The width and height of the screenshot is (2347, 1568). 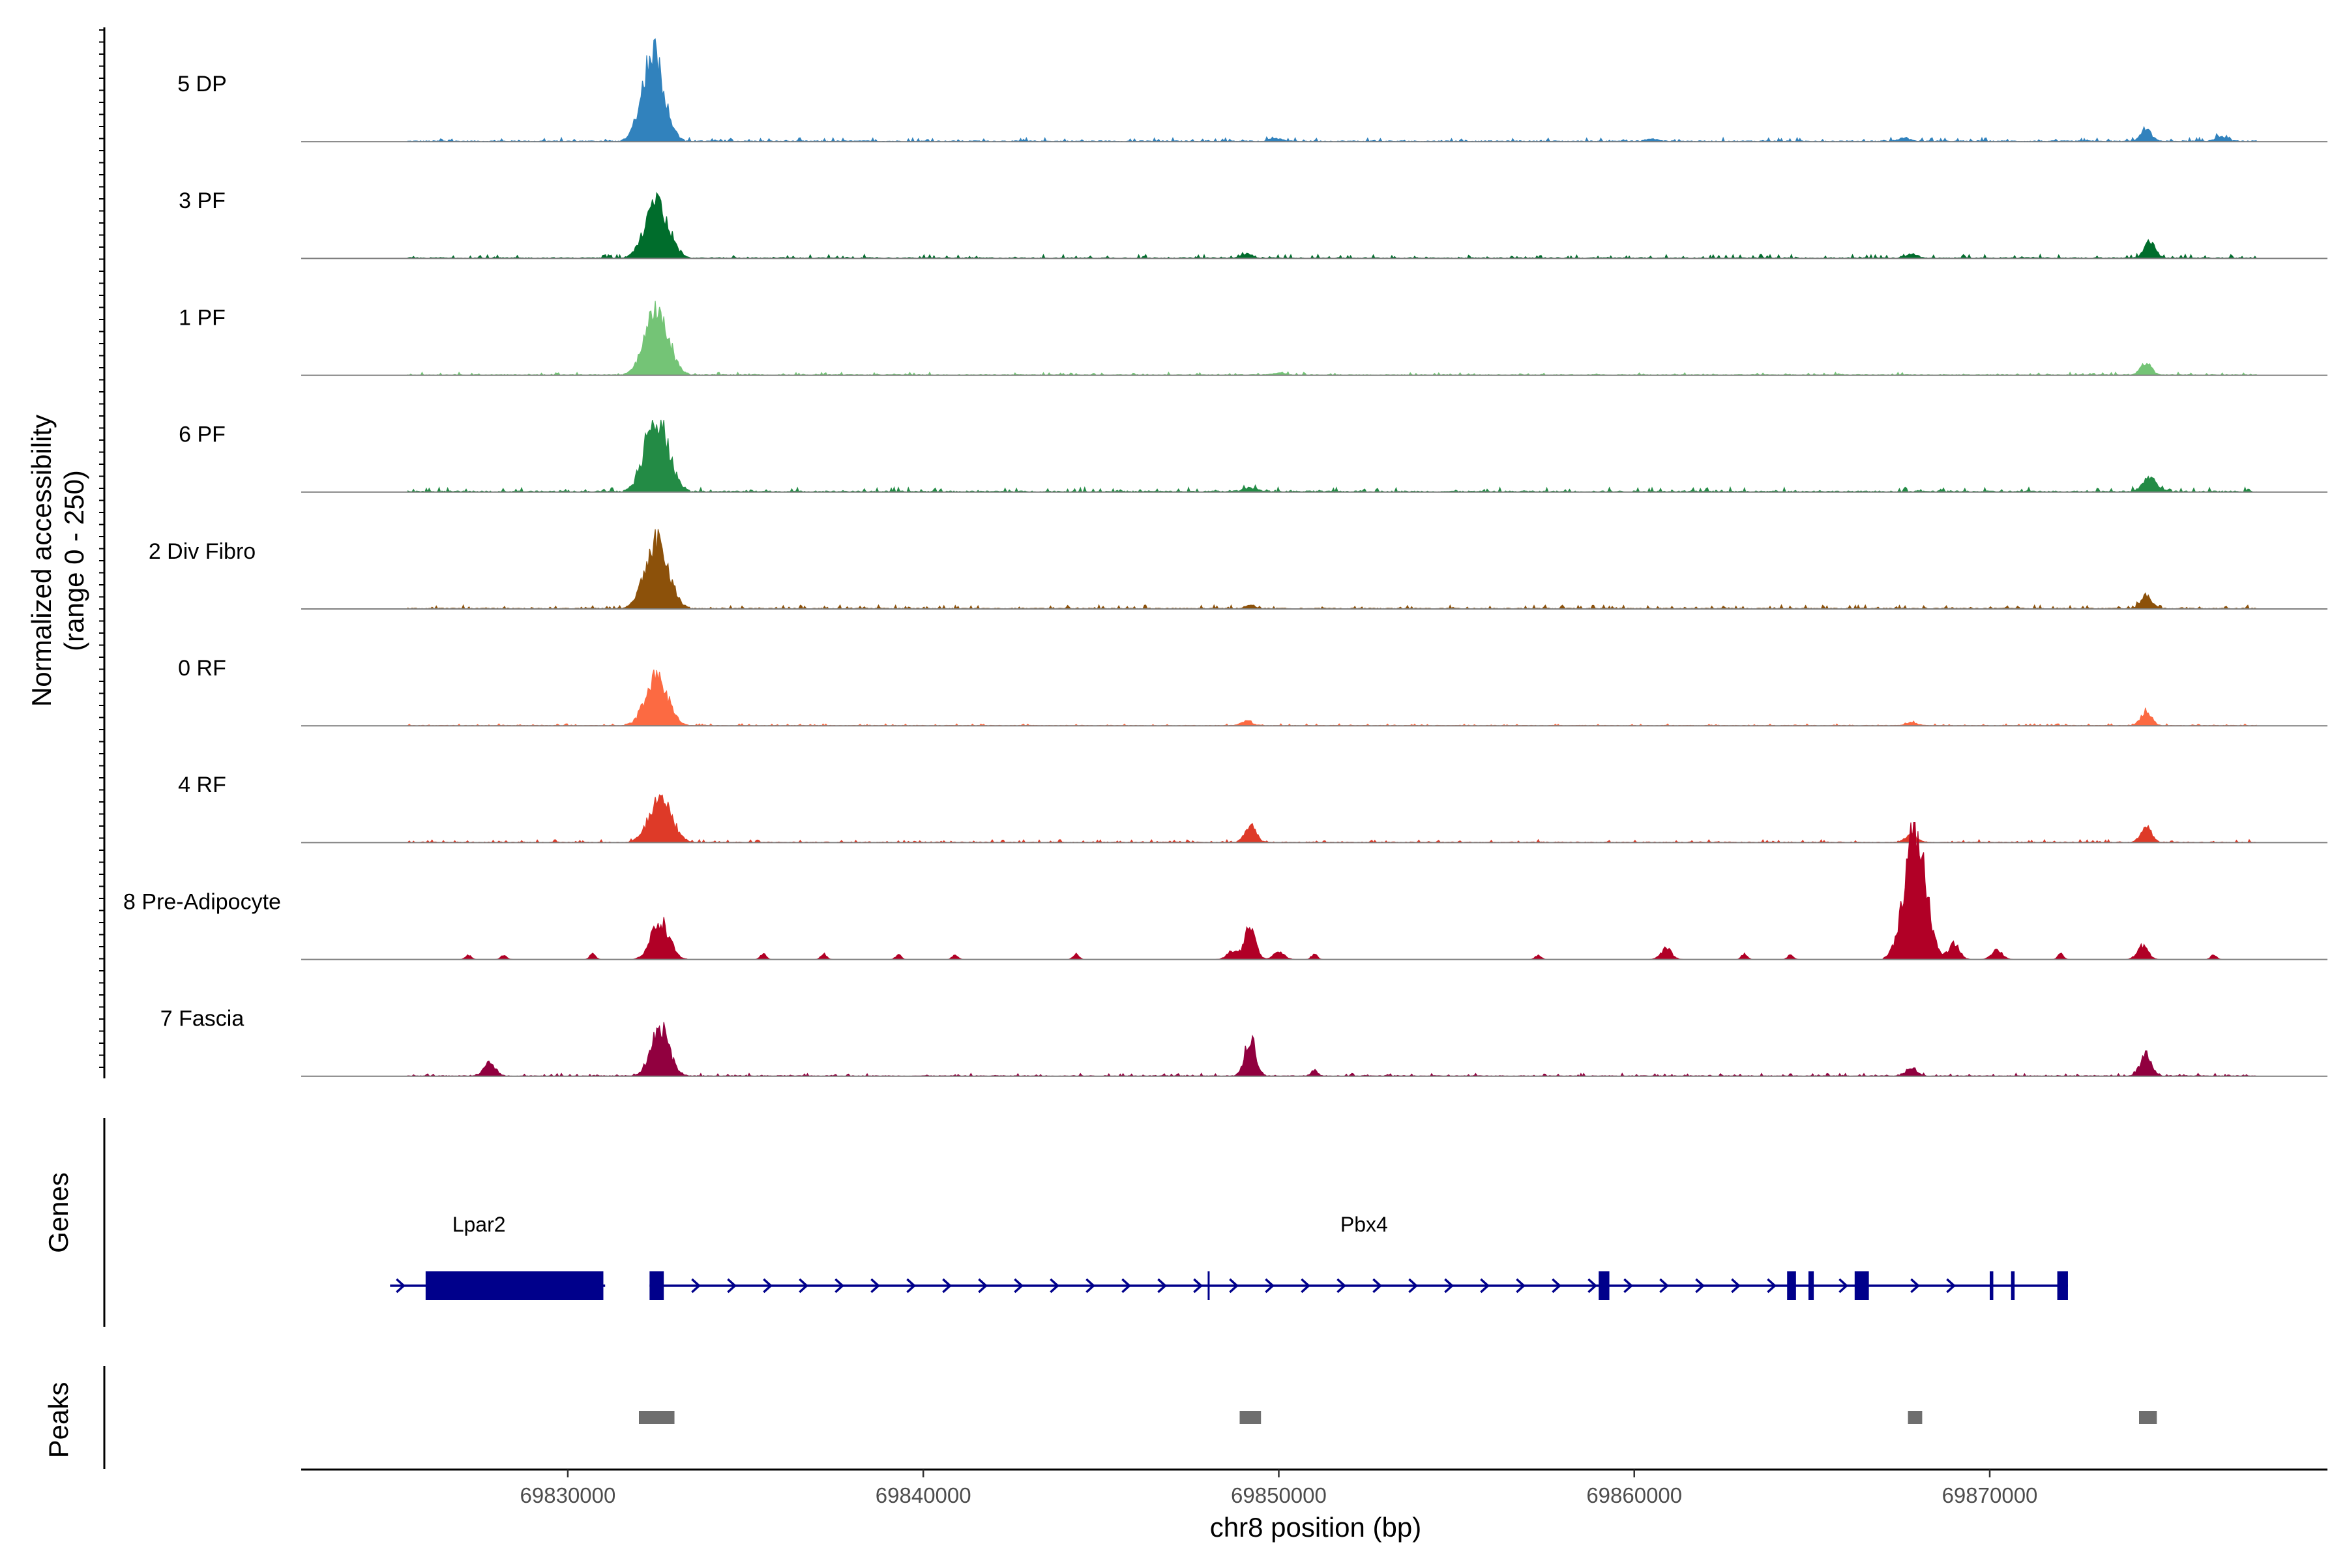 I want to click on peak-regions-track, so click(x=1398, y=1418).